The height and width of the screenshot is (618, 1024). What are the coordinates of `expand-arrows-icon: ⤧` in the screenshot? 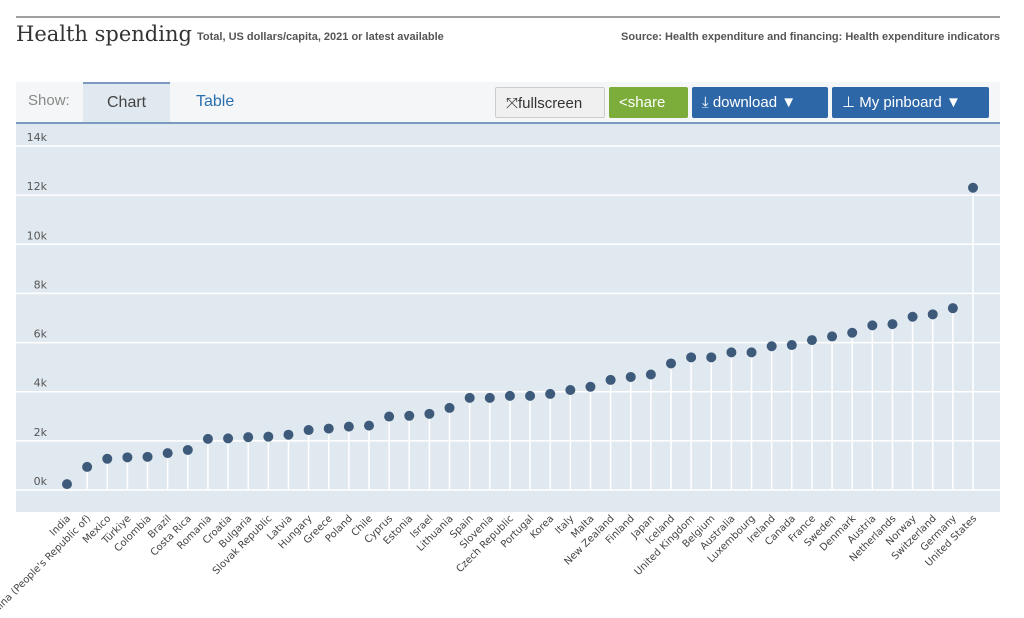 It's located at (512, 103).